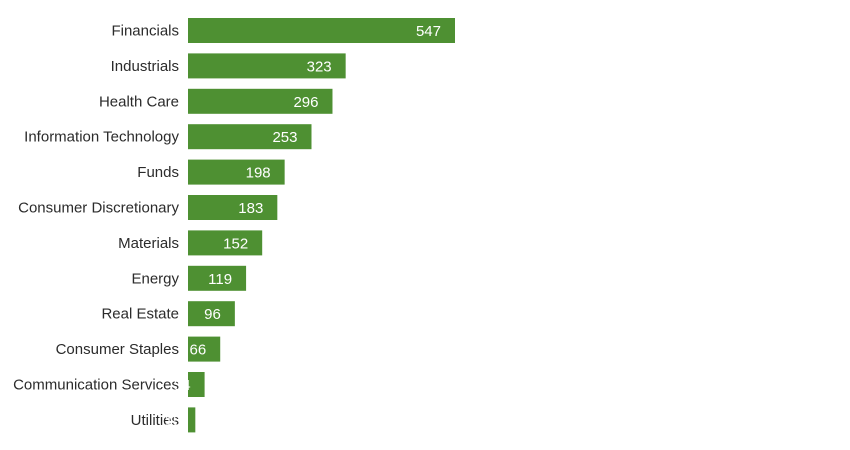 The height and width of the screenshot is (450, 850). I want to click on category-label: Information Technology, so click(101, 137).